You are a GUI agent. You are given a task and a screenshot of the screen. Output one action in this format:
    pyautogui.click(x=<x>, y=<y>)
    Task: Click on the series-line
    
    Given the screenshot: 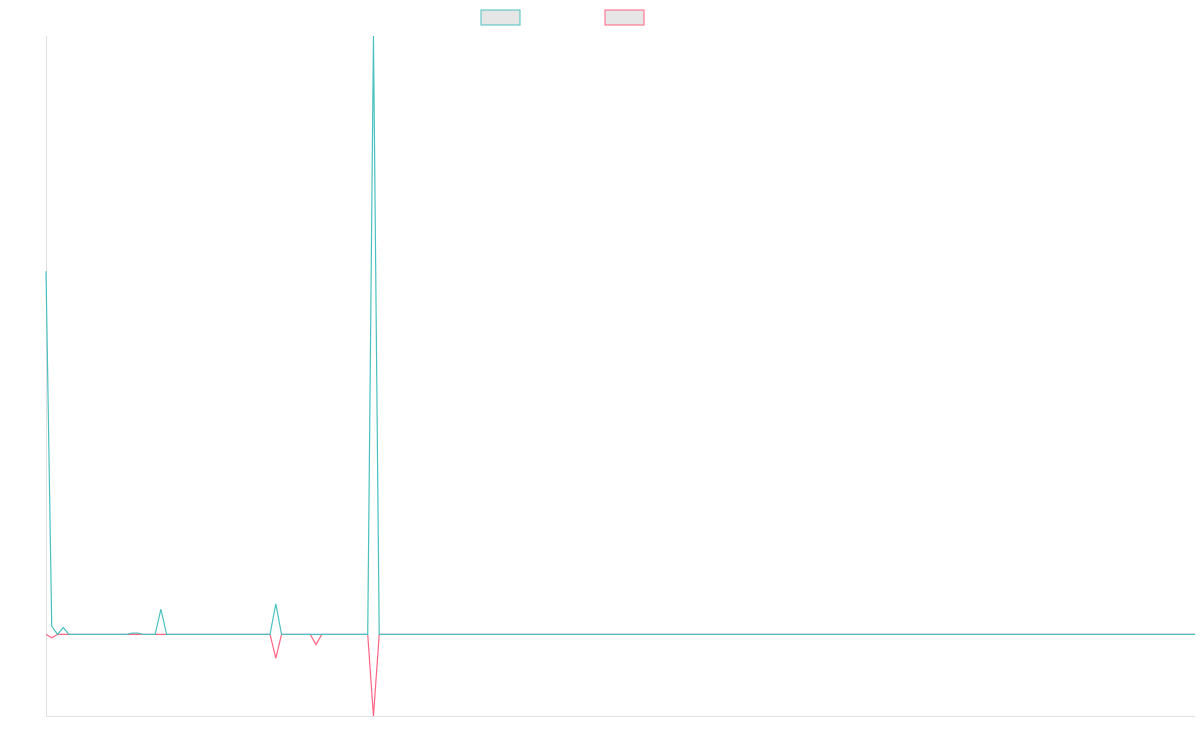 What is the action you would take?
    pyautogui.click(x=620, y=675)
    